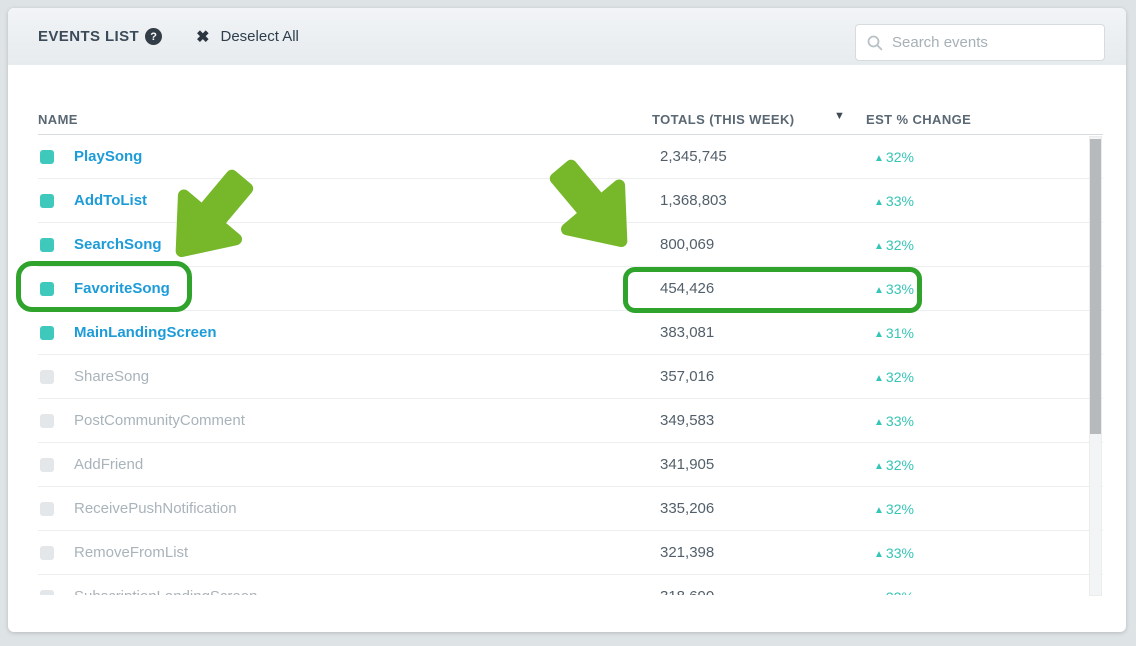  I want to click on column-header-totals: TOTALS (THIS WEEK), so click(723, 119).